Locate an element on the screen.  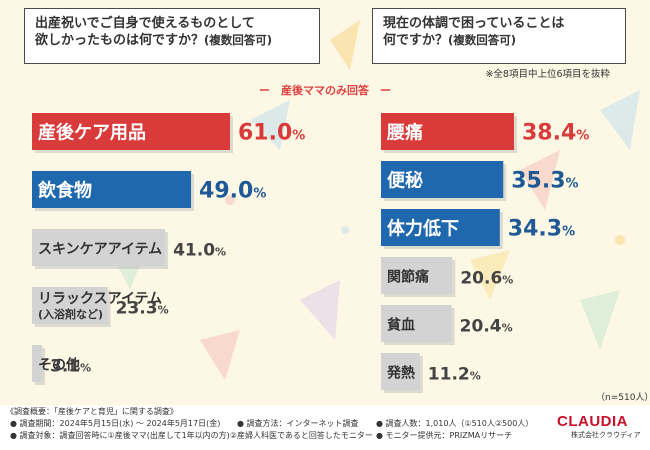
question-left-line1: 出産祝いでご自身で使えるものとして is located at coordinates (145, 23).